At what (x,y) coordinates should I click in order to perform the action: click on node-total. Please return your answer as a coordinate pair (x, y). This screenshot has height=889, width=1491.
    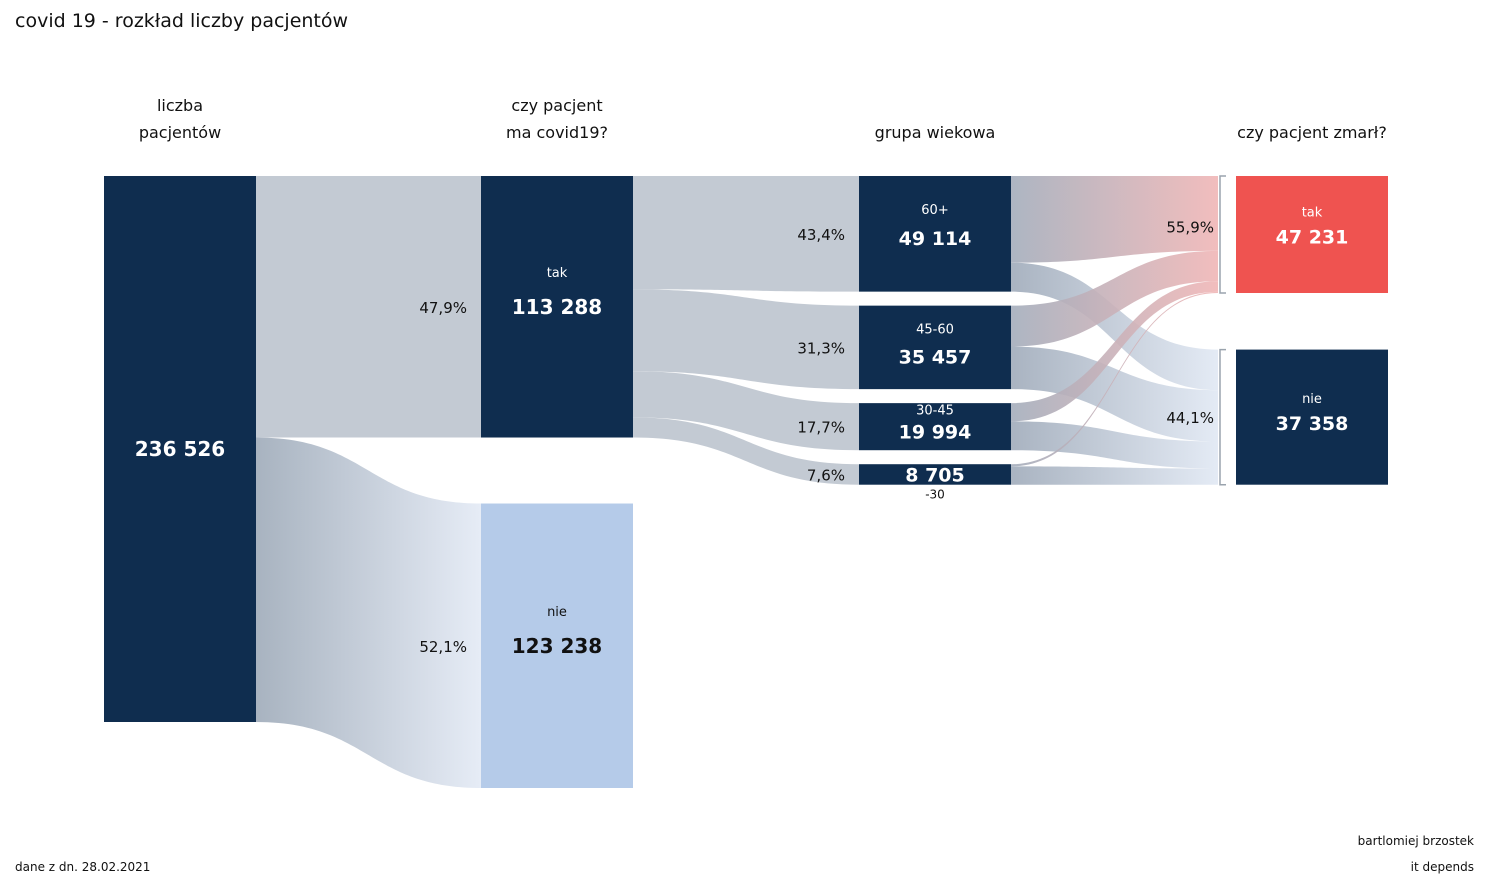
    Looking at the image, I should click on (180, 449).